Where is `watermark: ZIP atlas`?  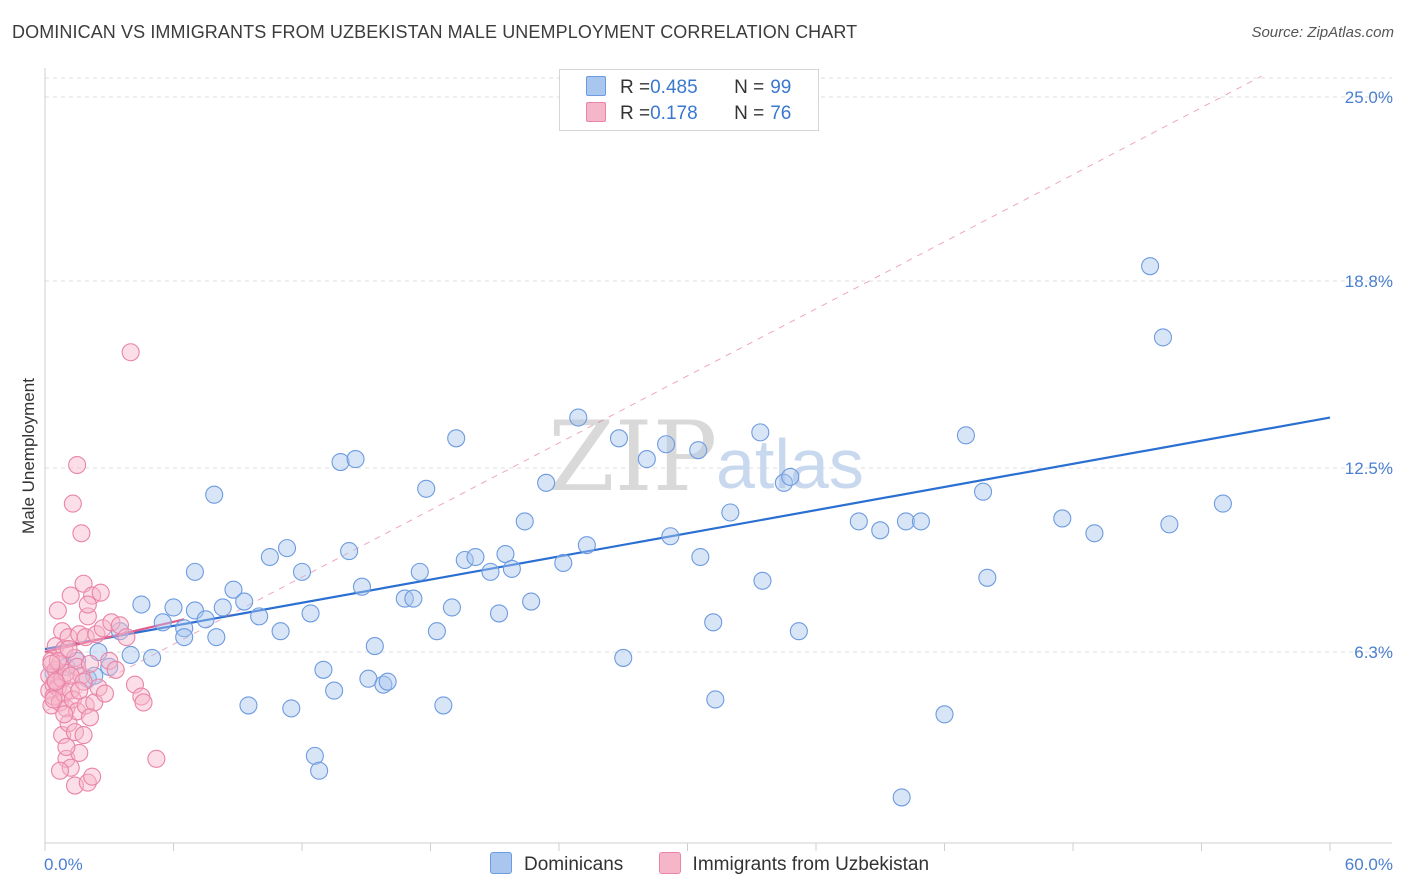
watermark: ZIP atlas is located at coordinates (706, 457).